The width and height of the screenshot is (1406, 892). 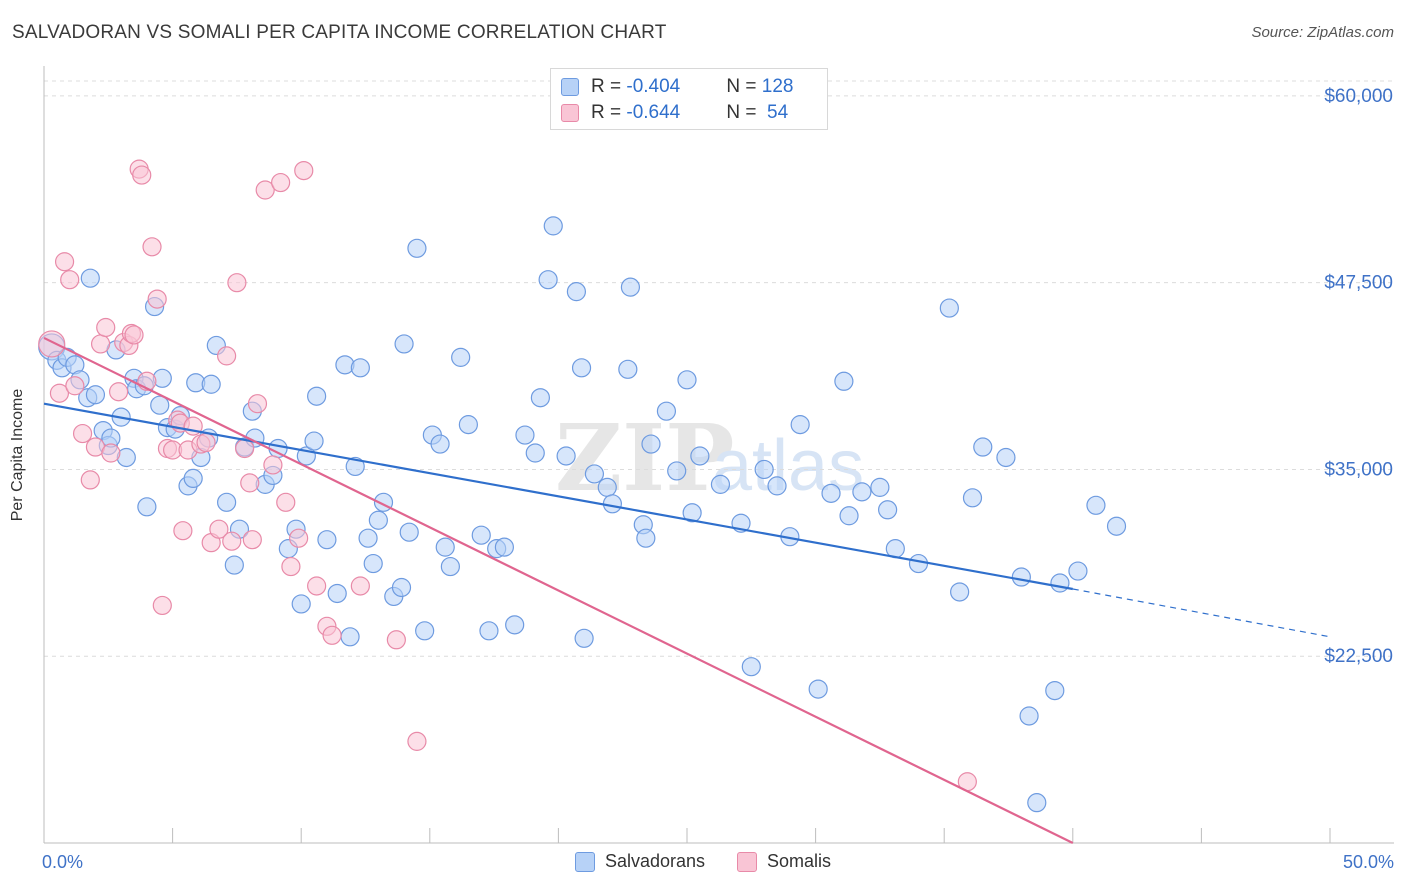 What do you see at coordinates (689, 99) in the screenshot?
I see `stats-box: R = -0.404 N = 128 R = -0.644 N = 54` at bounding box center [689, 99].